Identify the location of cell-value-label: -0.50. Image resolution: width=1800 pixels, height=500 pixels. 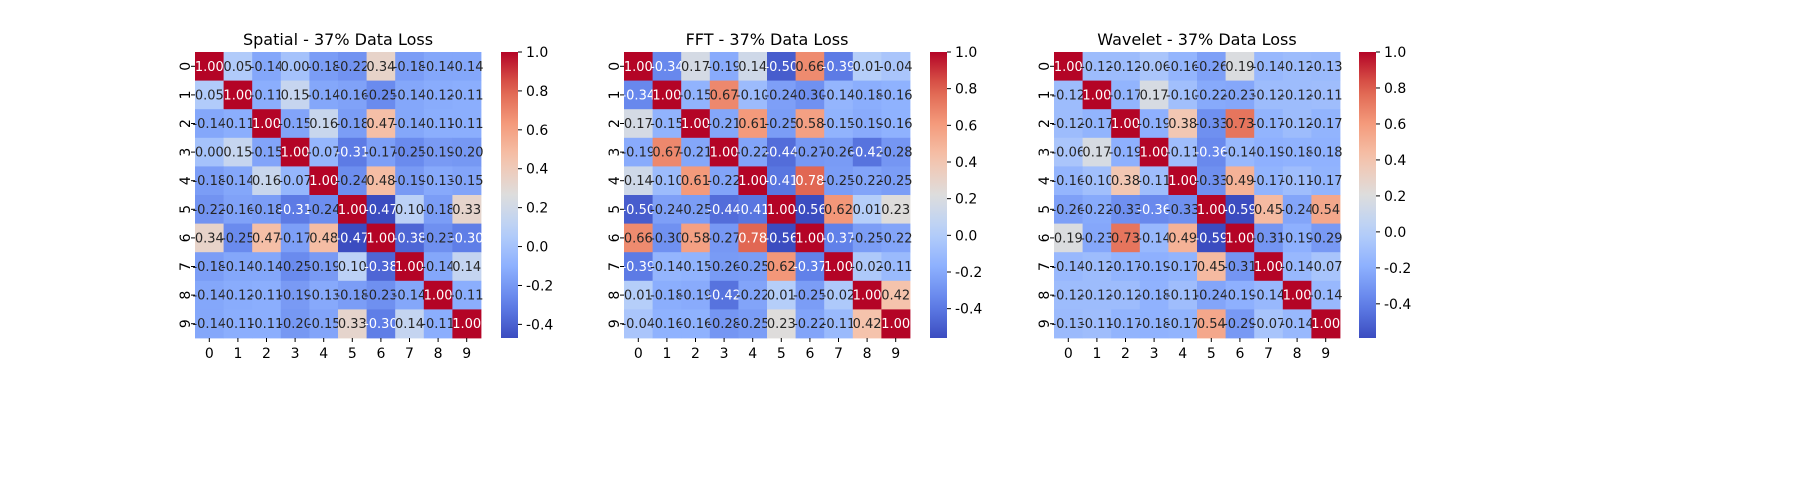
(781, 67).